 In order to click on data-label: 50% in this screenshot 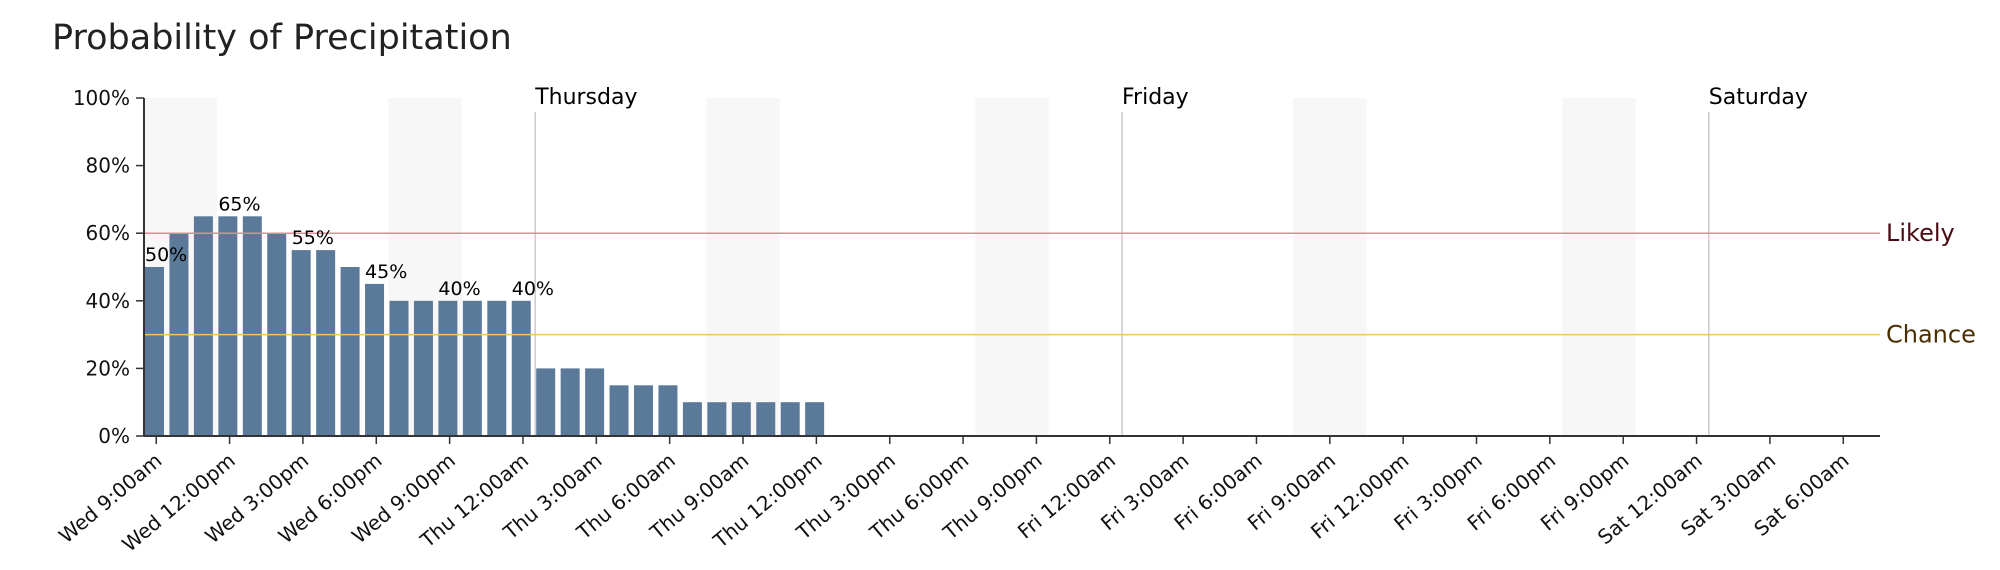, I will do `click(166, 255)`.